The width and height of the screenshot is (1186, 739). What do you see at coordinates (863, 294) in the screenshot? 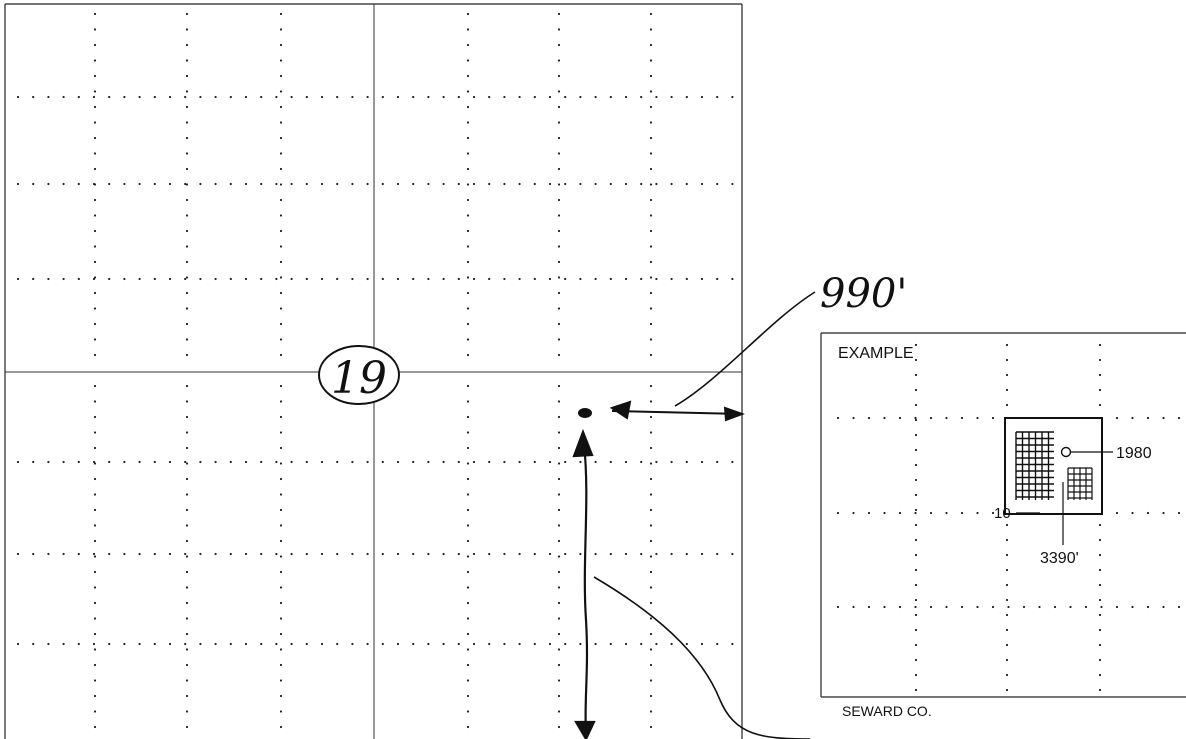
I see `distance-label: 990'` at bounding box center [863, 294].